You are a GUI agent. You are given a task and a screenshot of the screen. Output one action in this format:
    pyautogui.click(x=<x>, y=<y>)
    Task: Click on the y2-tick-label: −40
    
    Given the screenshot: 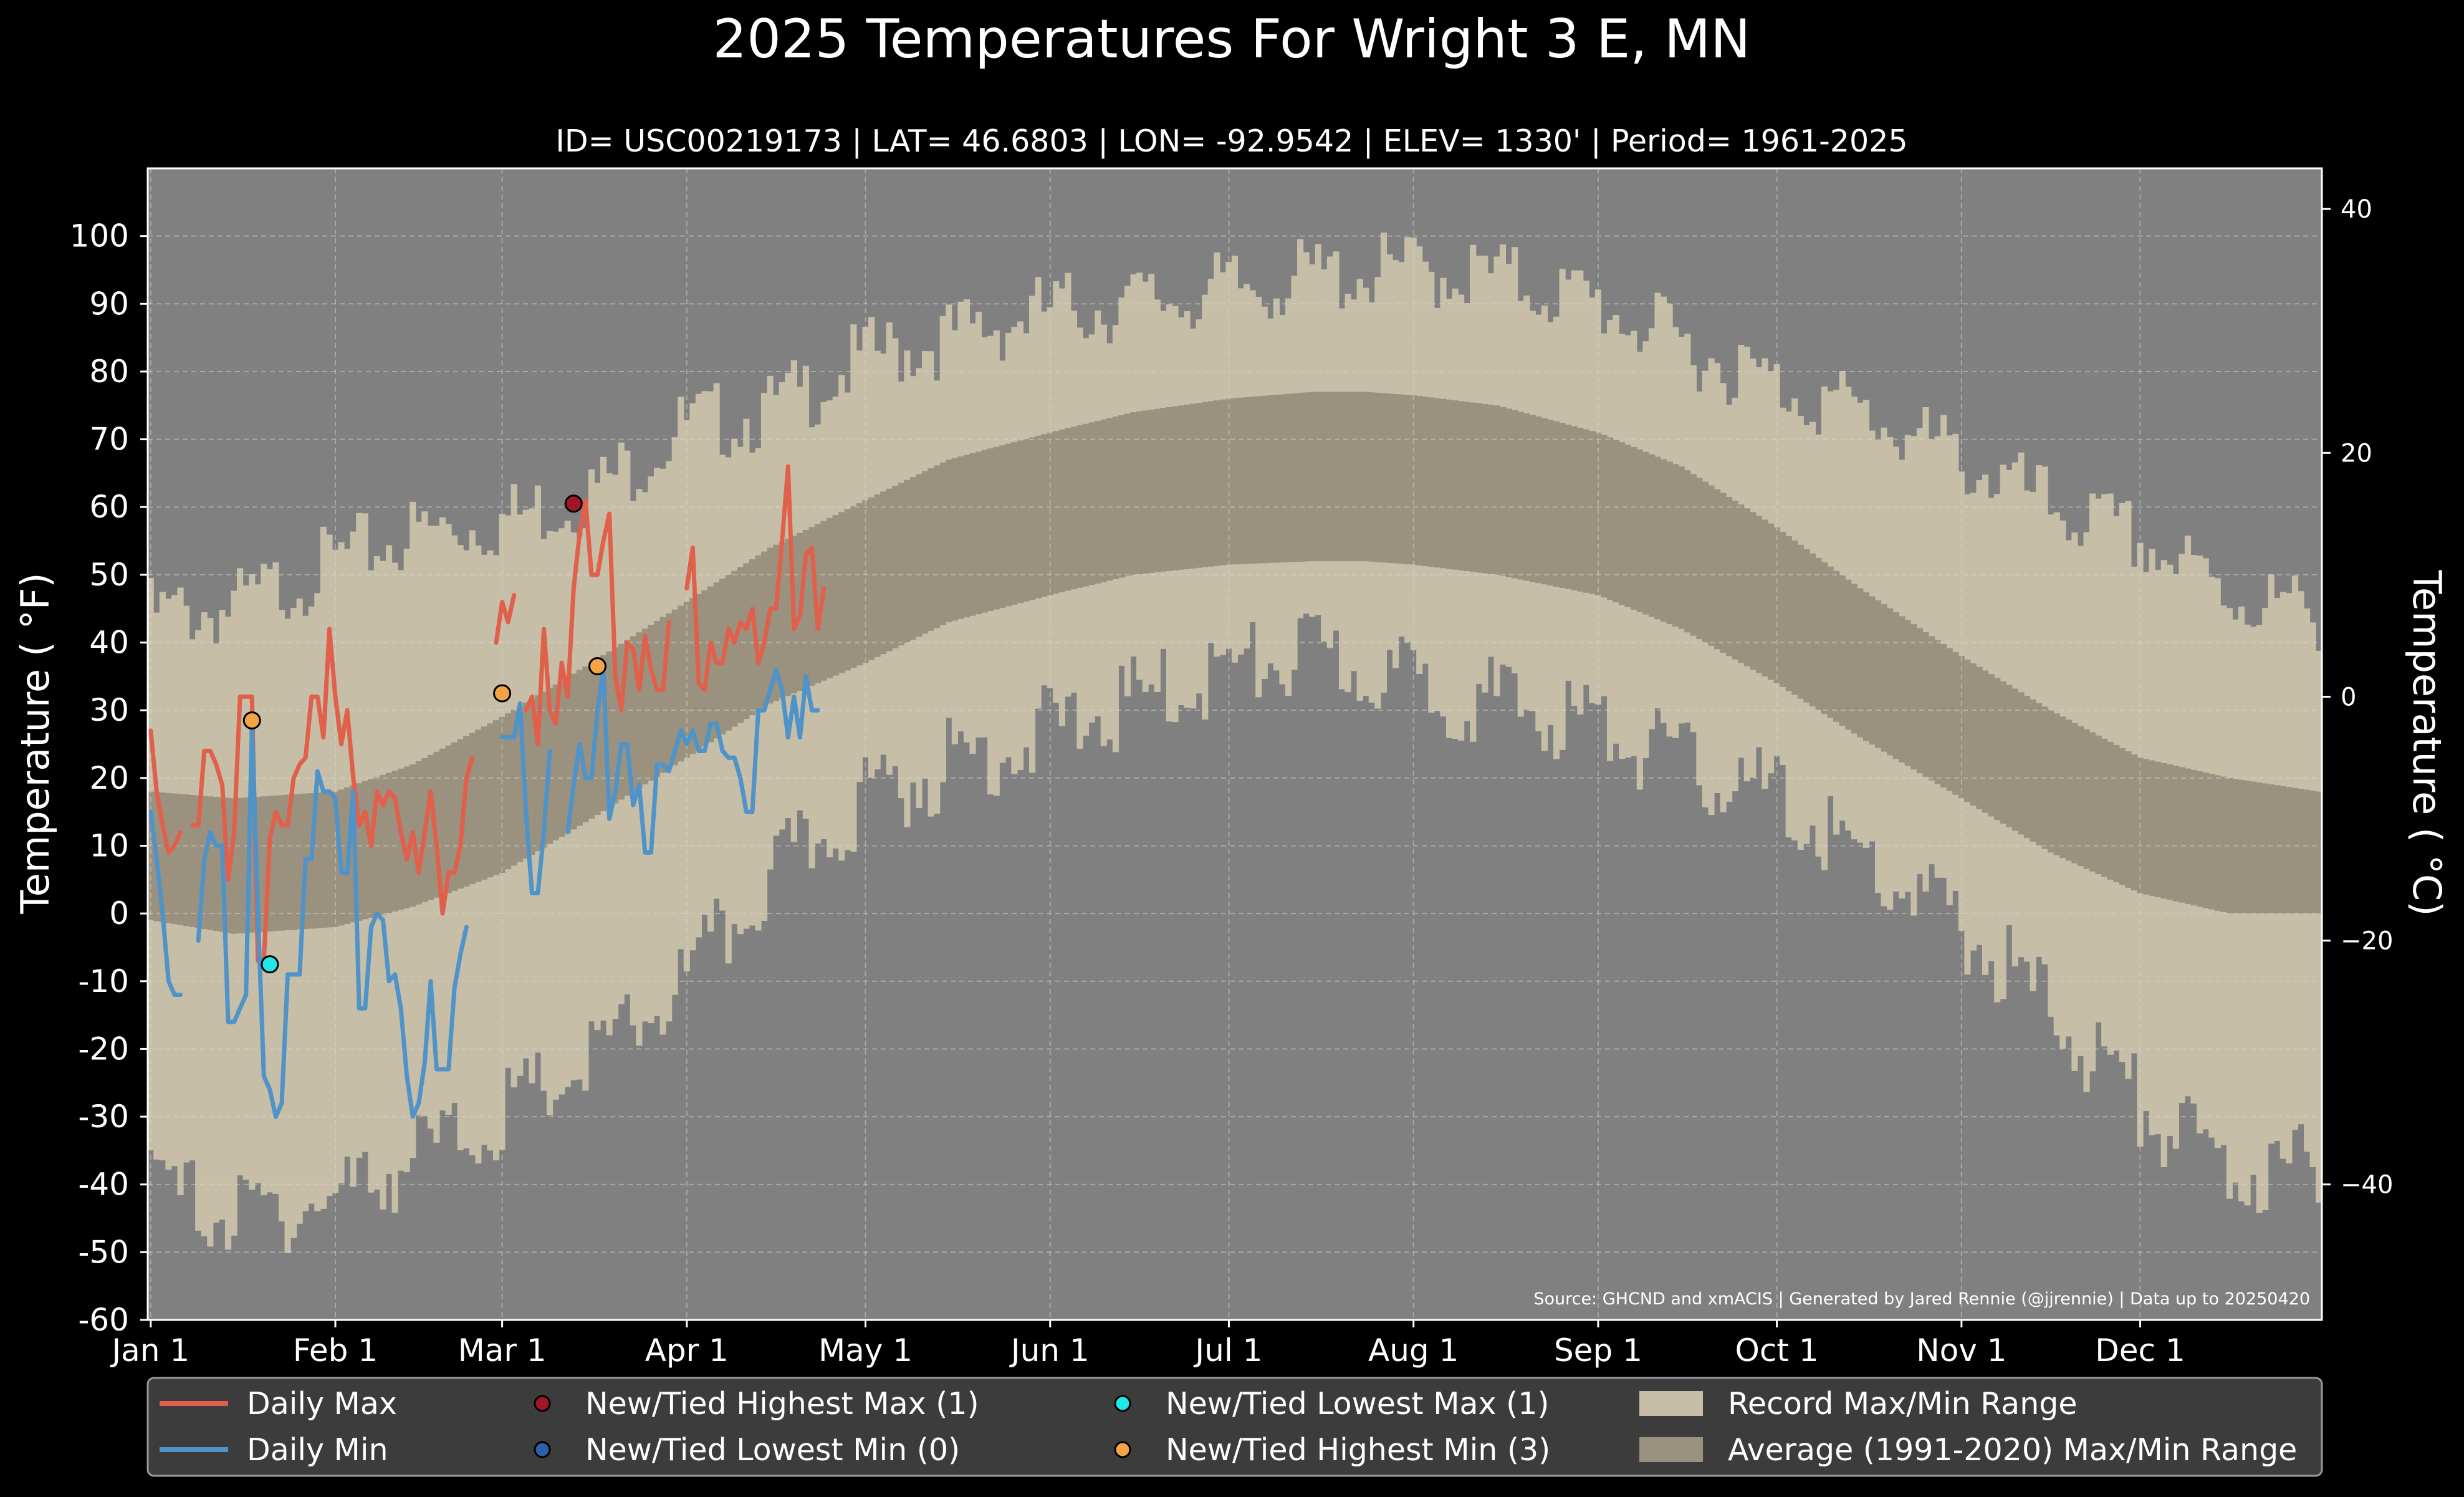 What is the action you would take?
    pyautogui.click(x=2367, y=1185)
    